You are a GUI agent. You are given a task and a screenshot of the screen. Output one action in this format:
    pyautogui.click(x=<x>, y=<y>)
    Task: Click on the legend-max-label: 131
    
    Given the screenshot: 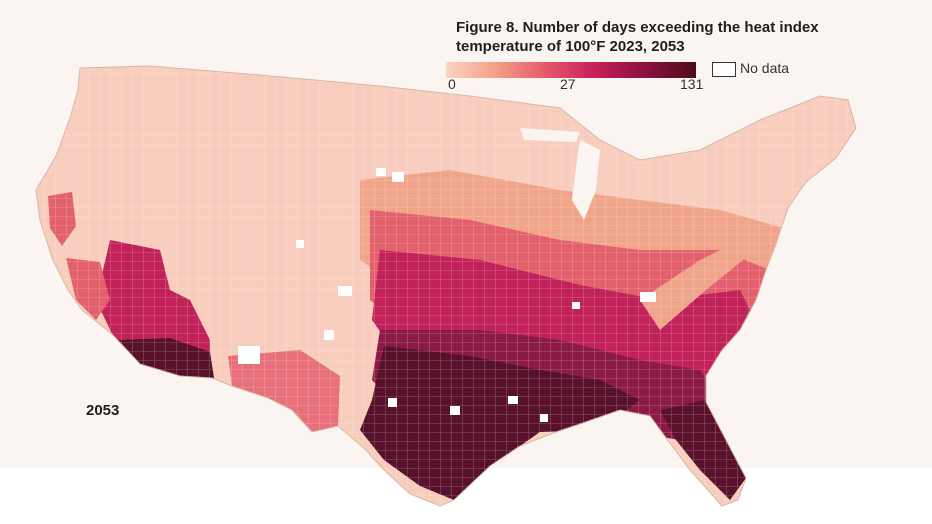 What is the action you would take?
    pyautogui.click(x=692, y=84)
    